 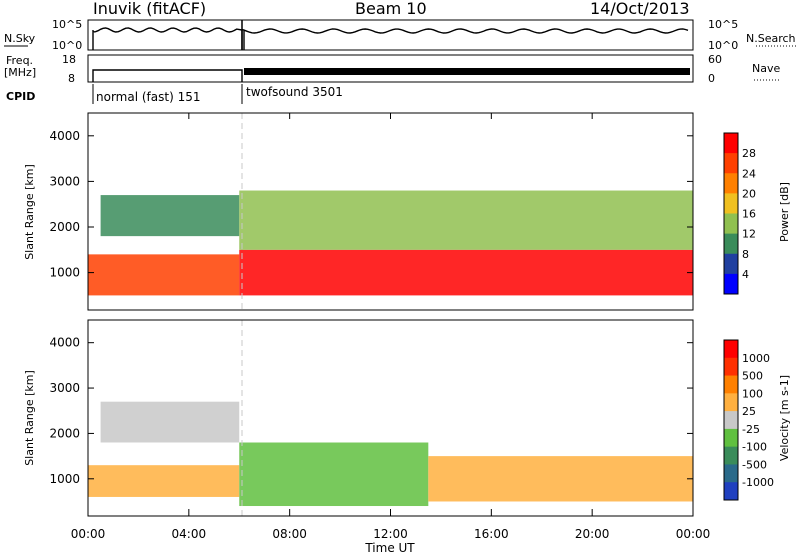 I want to click on colorbar-tick-label: 500, so click(x=752, y=376).